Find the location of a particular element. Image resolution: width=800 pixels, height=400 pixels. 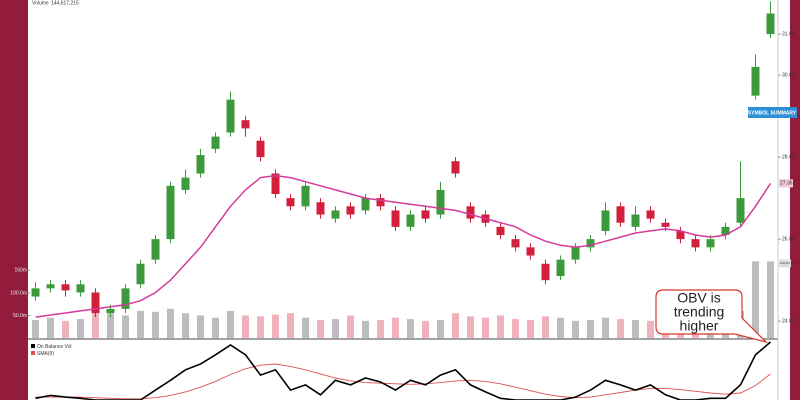

obv-sma-line is located at coordinates (403, 381).